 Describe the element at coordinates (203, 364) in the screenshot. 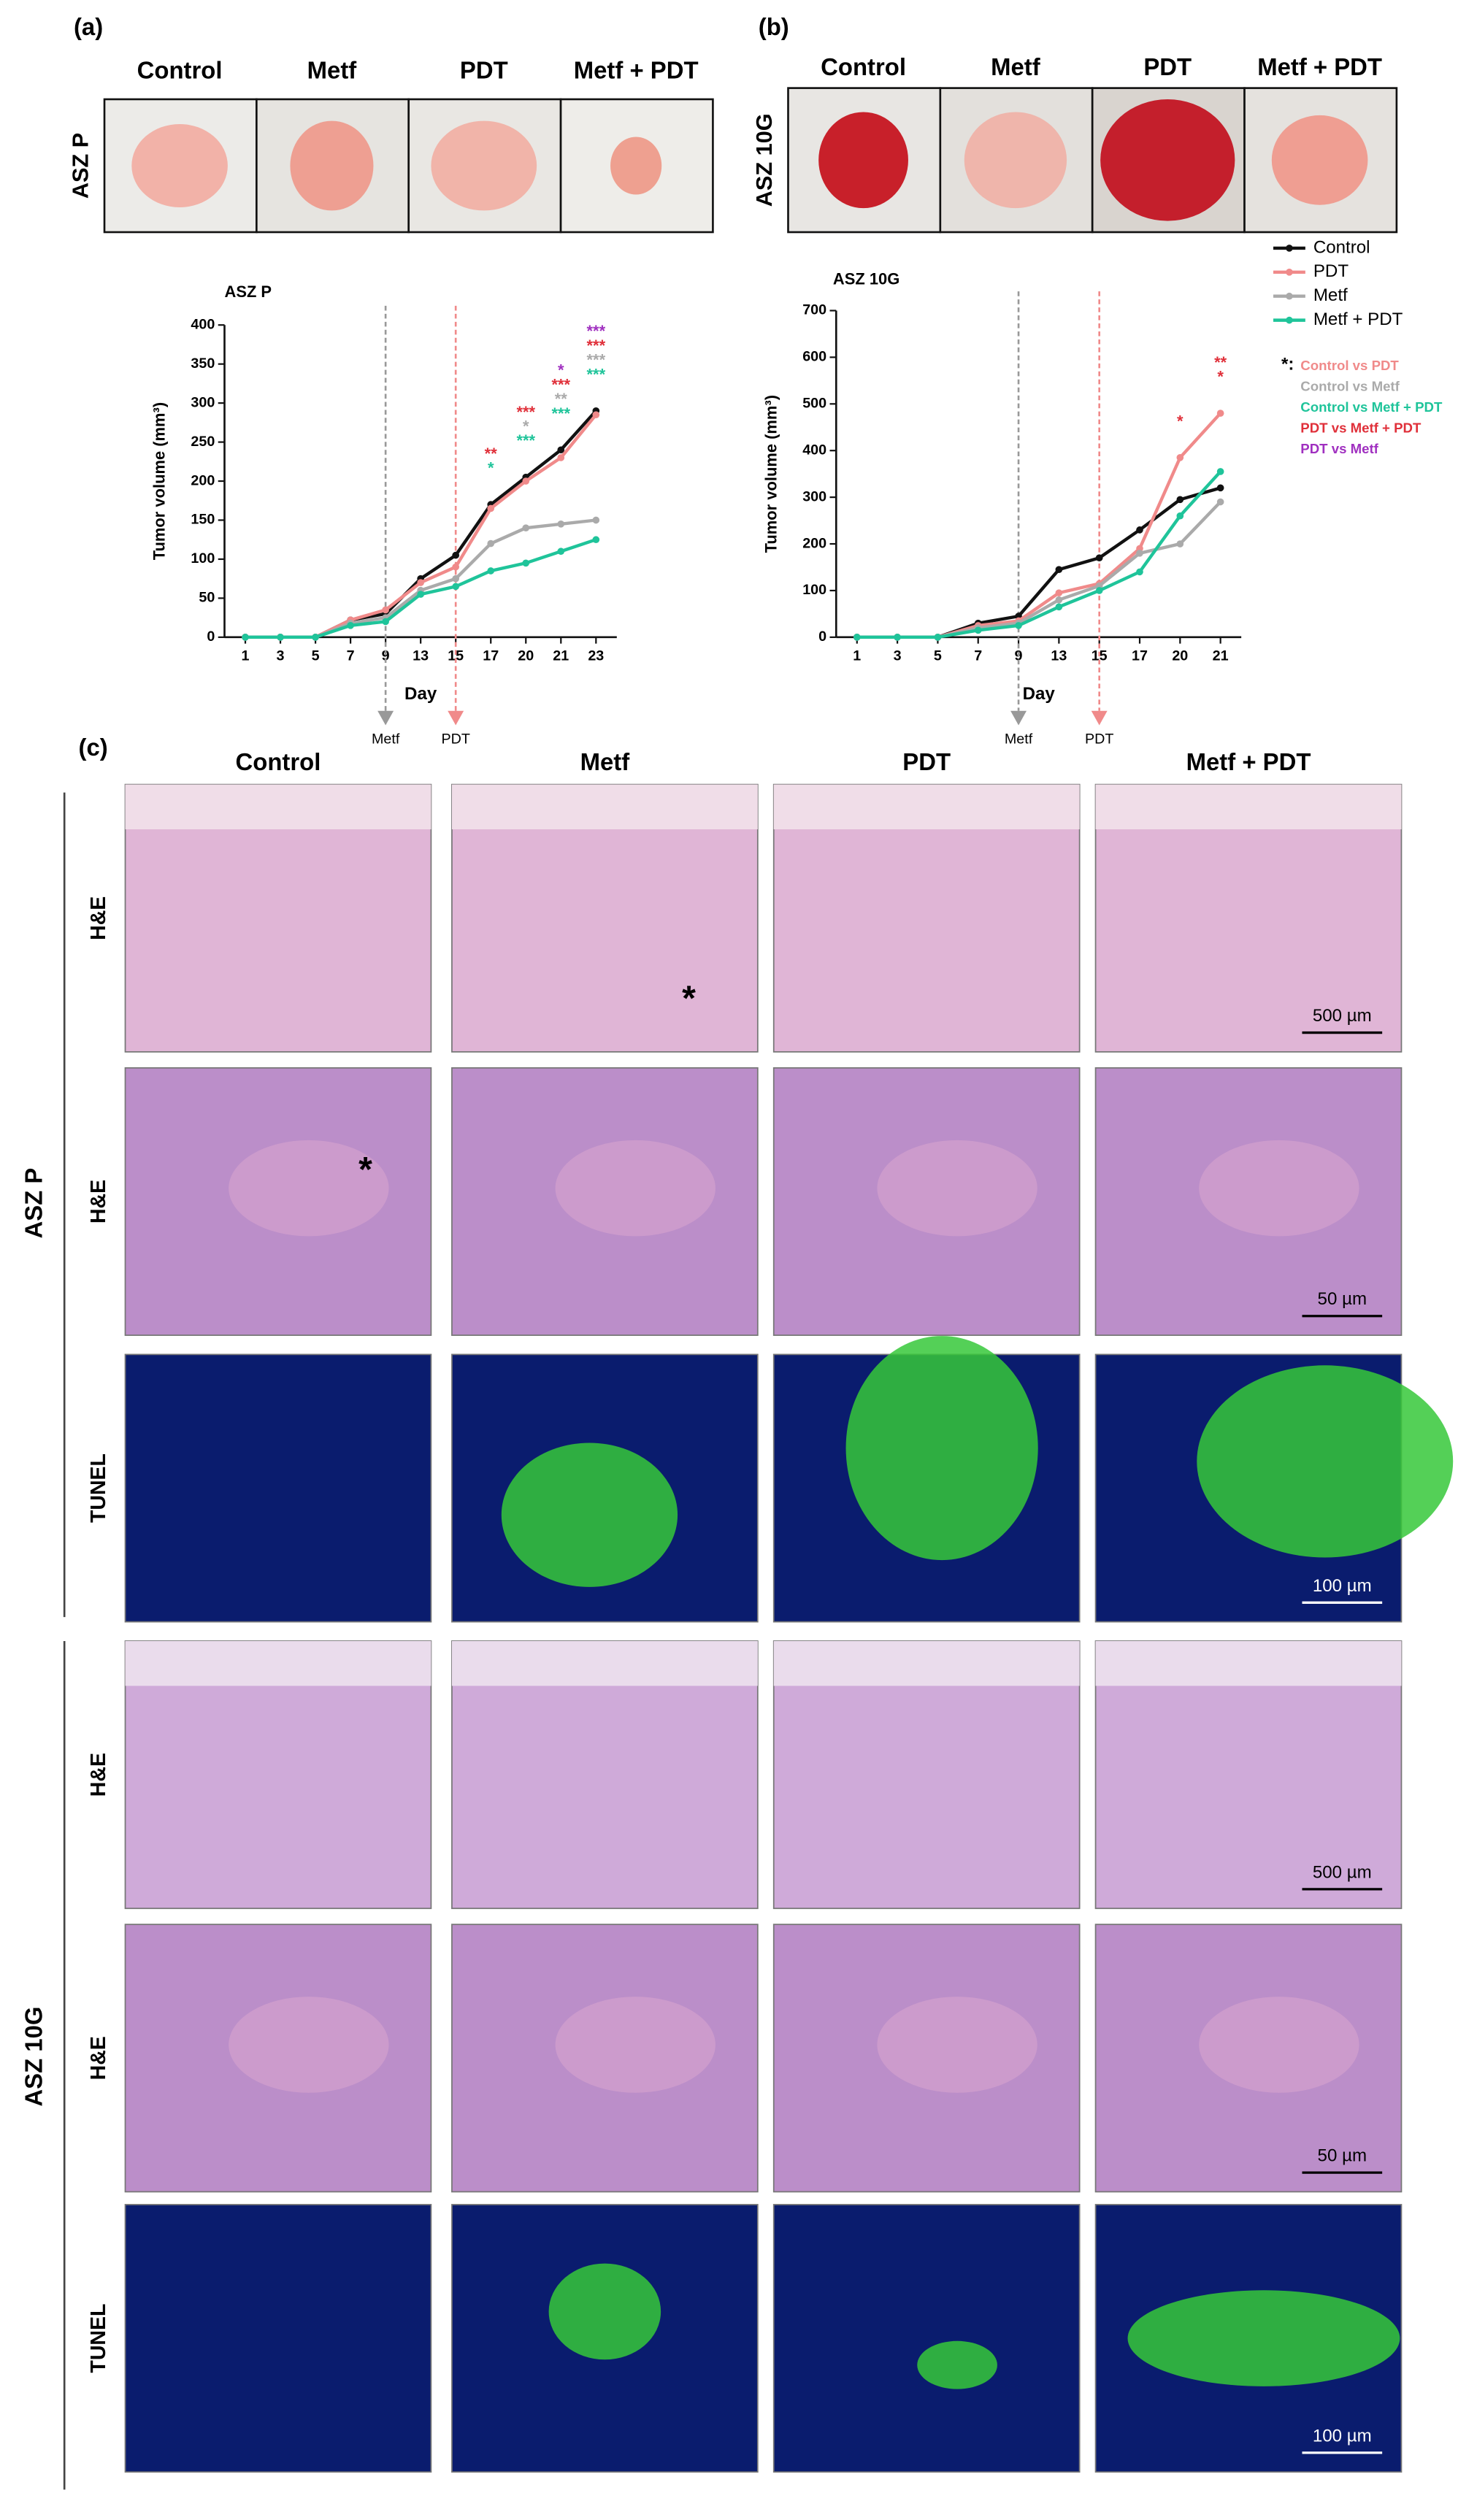

I see `y-tick-label: 350` at that location.